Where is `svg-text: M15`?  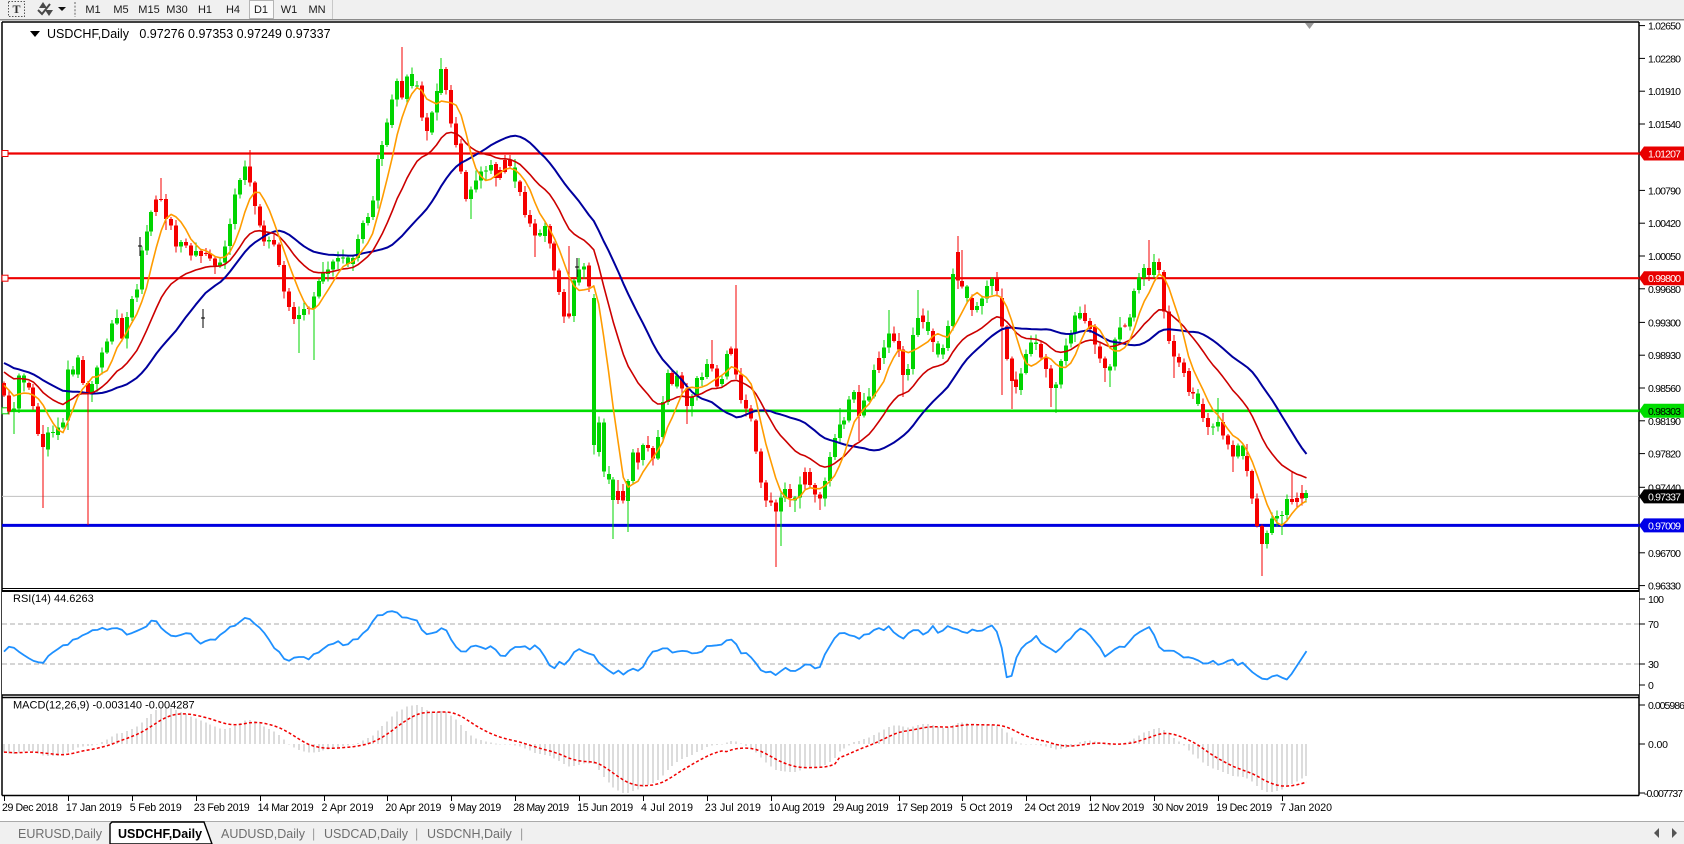
svg-text: M15 is located at coordinates (148, 10).